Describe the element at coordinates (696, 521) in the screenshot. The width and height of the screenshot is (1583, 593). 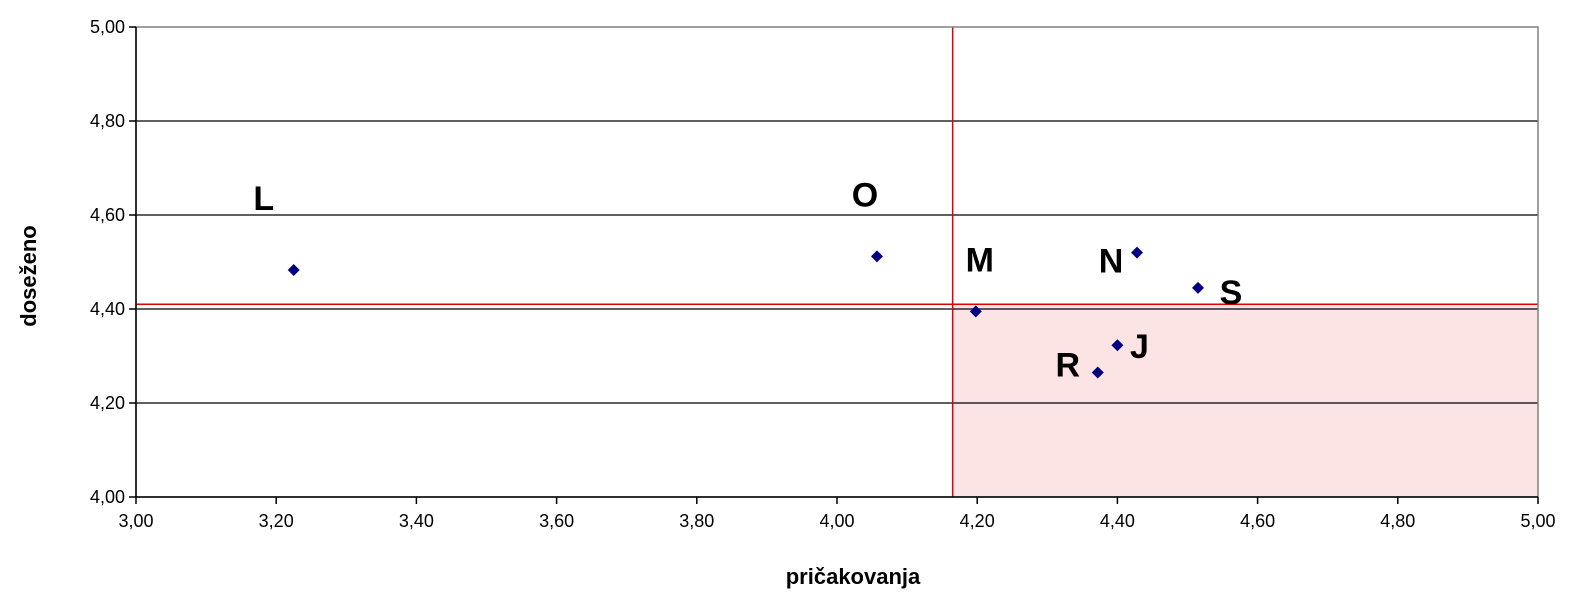
I see `x-tick-label: 3,80` at that location.